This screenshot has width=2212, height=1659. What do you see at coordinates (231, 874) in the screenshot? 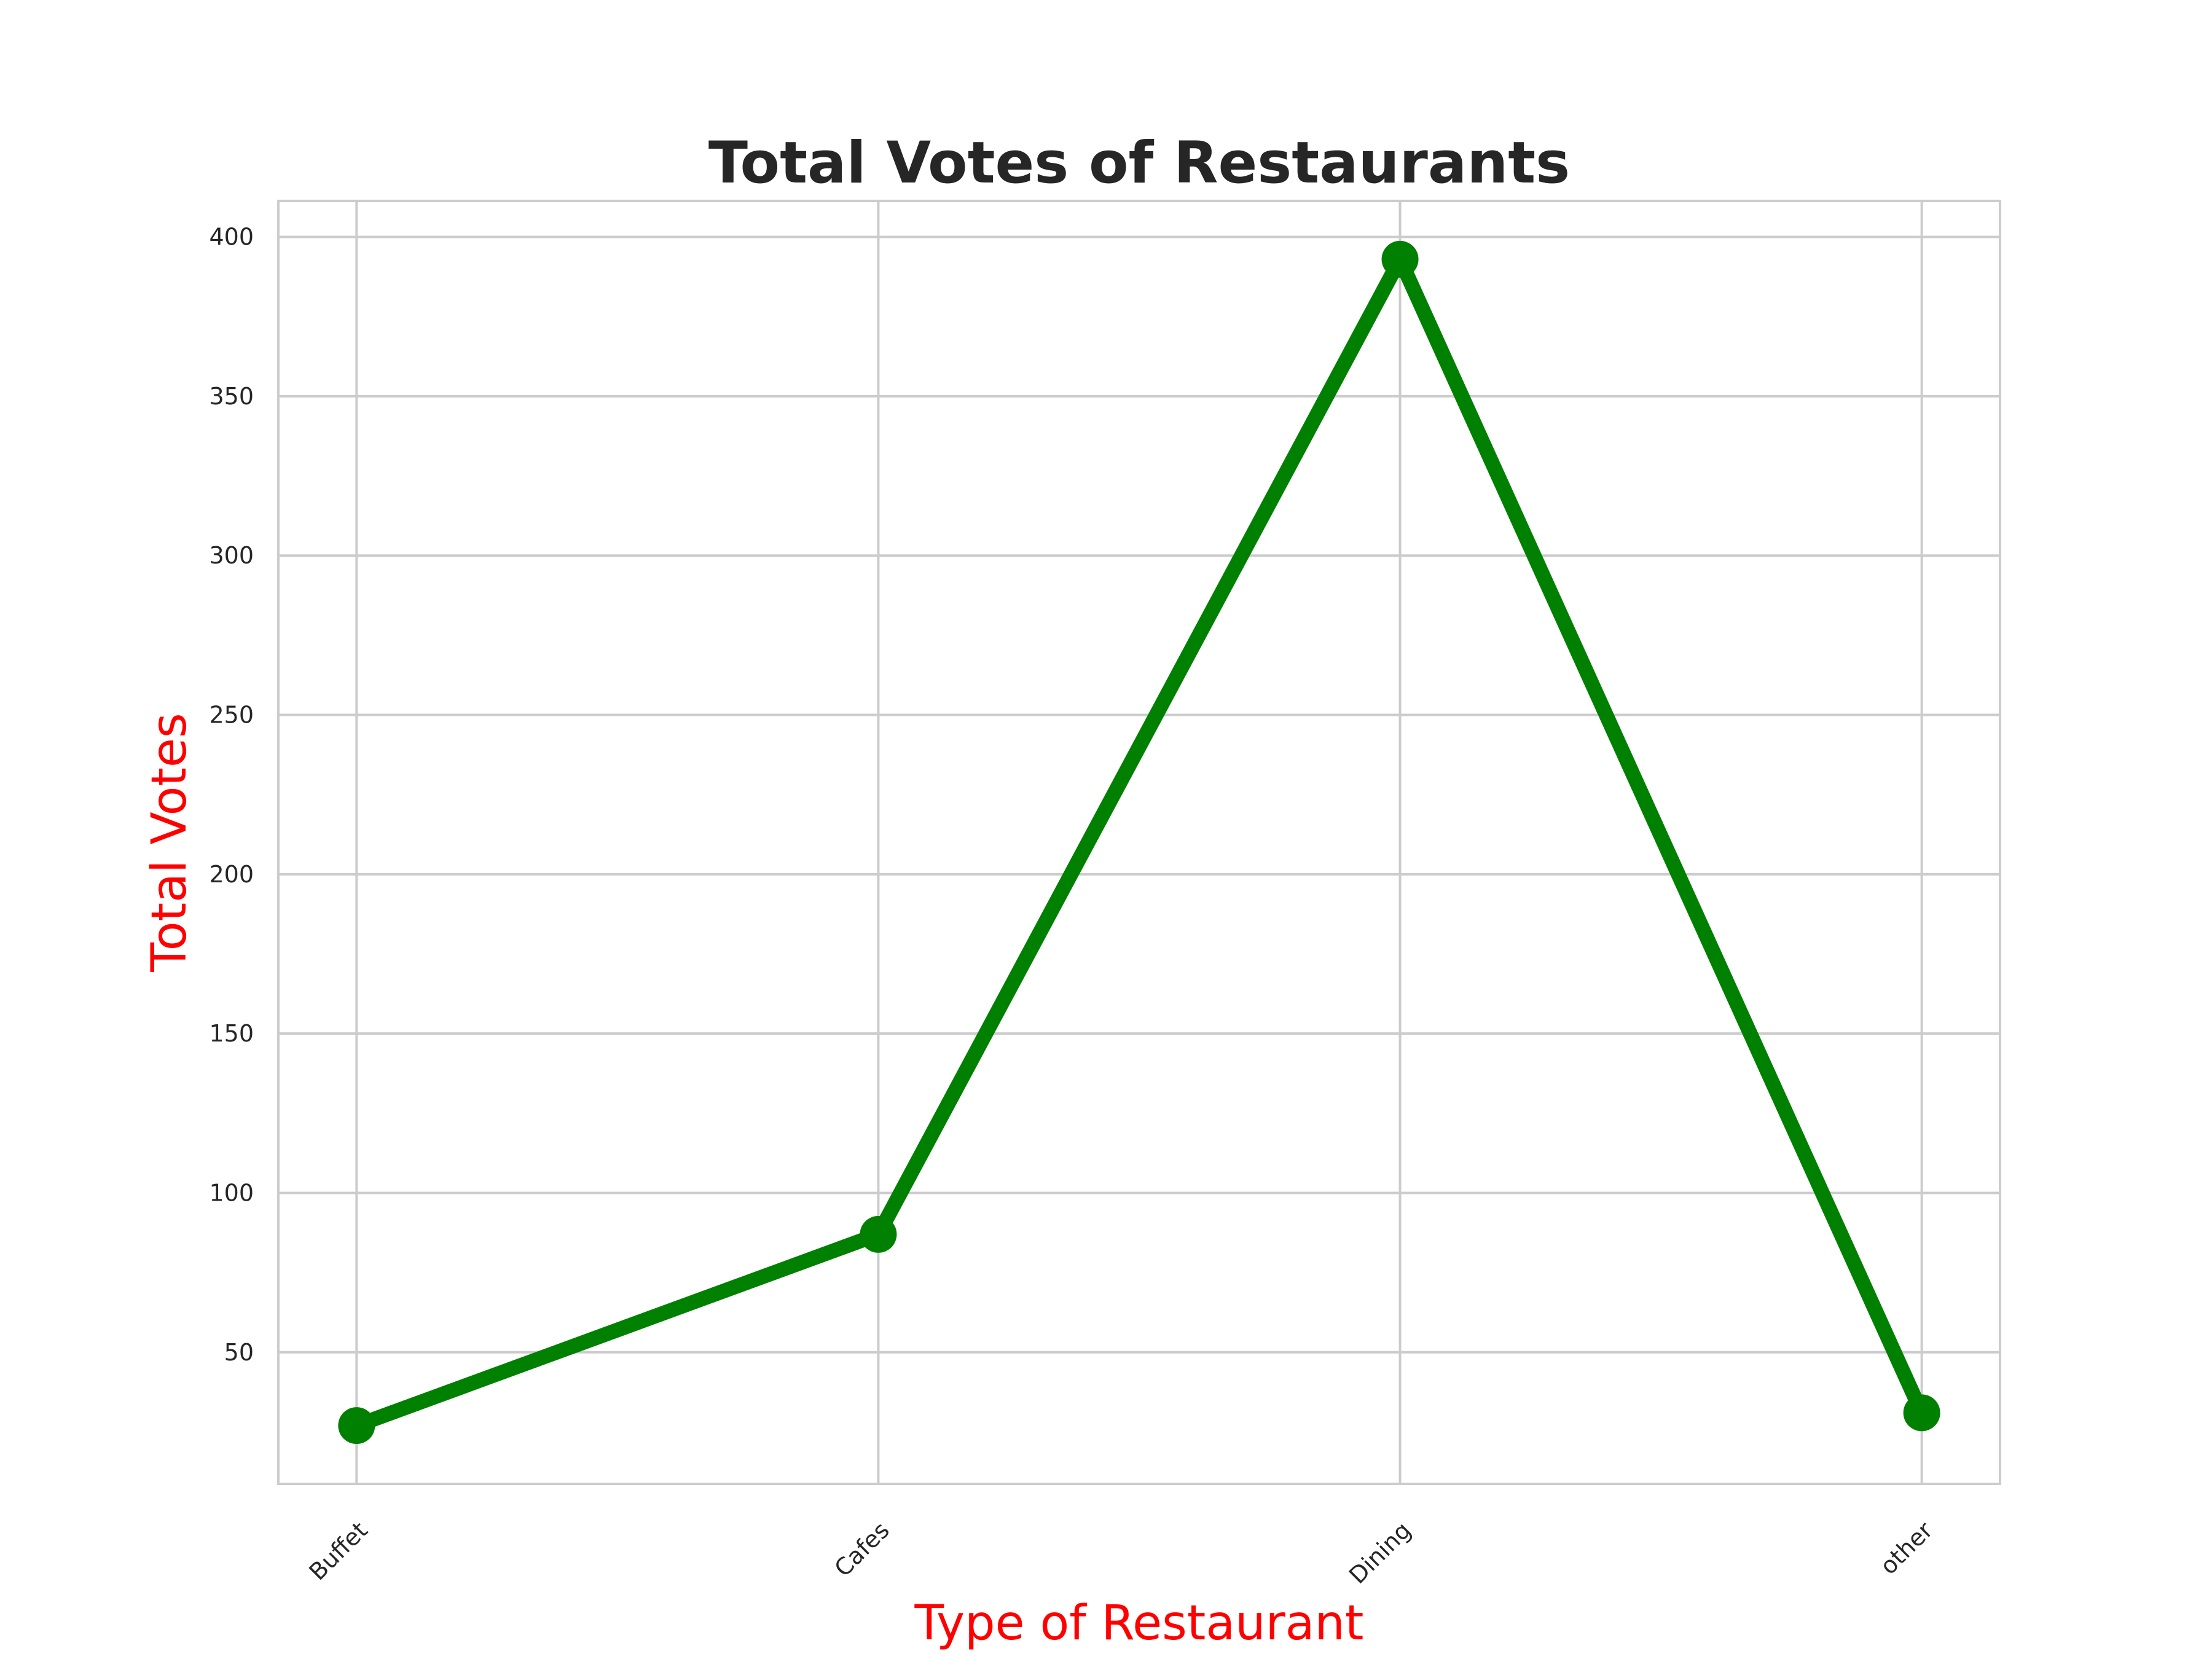
I see `y-tick-label: 200` at bounding box center [231, 874].